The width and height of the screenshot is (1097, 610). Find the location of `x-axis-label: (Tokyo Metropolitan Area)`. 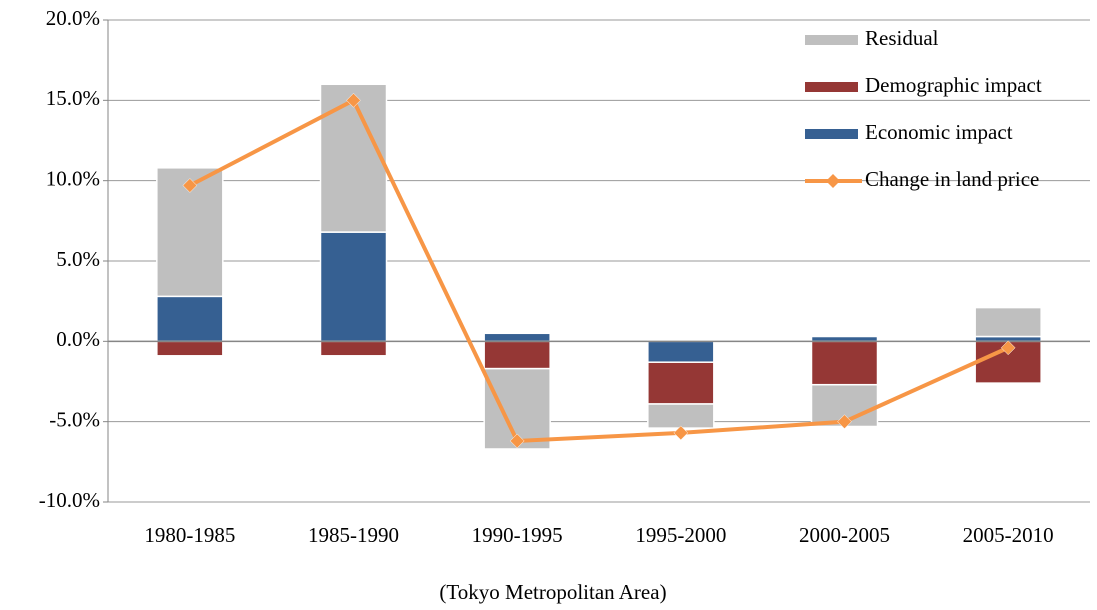

x-axis-label: (Tokyo Metropolitan Area) is located at coordinates (552, 592).